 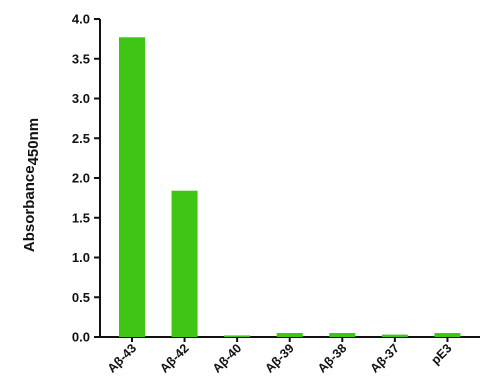 I want to click on y-tick-label: 3.5, so click(x=81, y=58).